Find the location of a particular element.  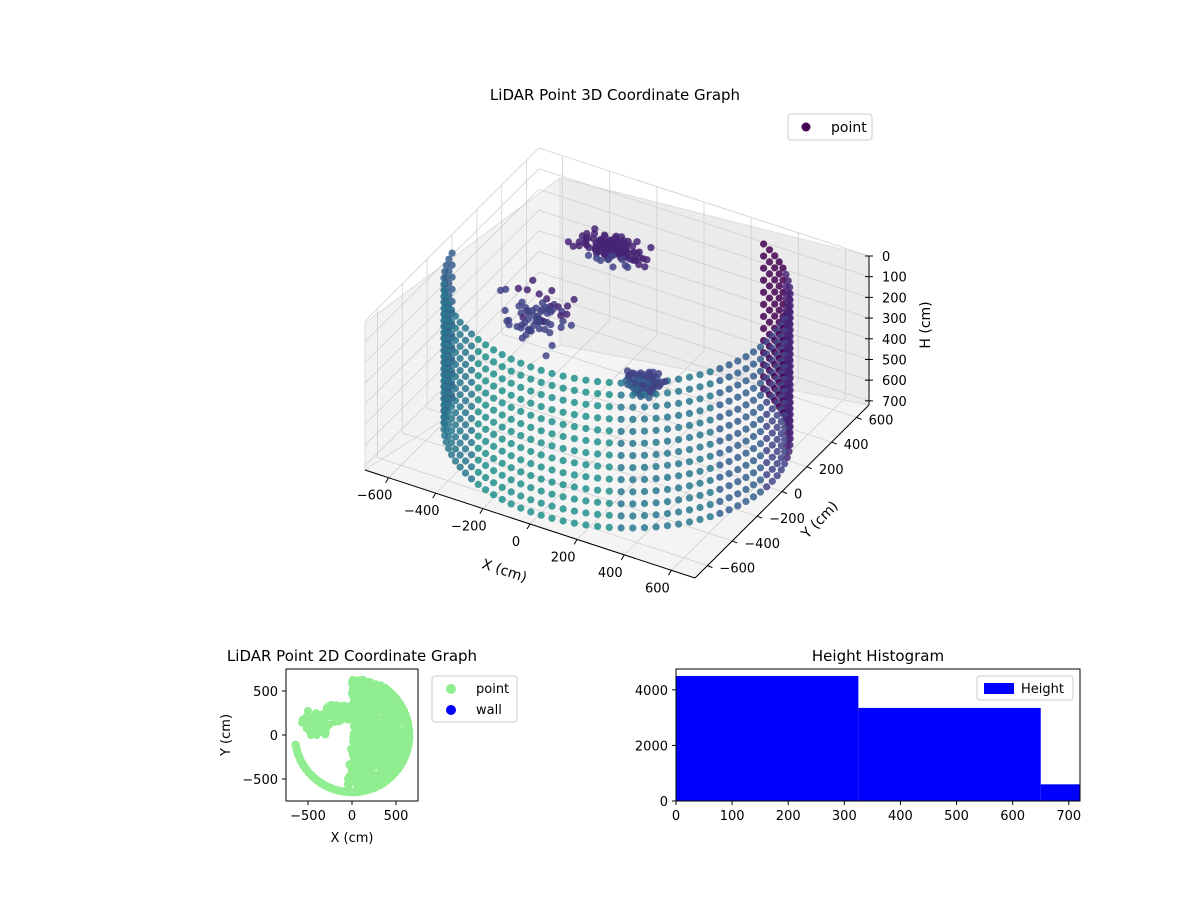

z-tick-label-3d: 500 is located at coordinates (894, 360).